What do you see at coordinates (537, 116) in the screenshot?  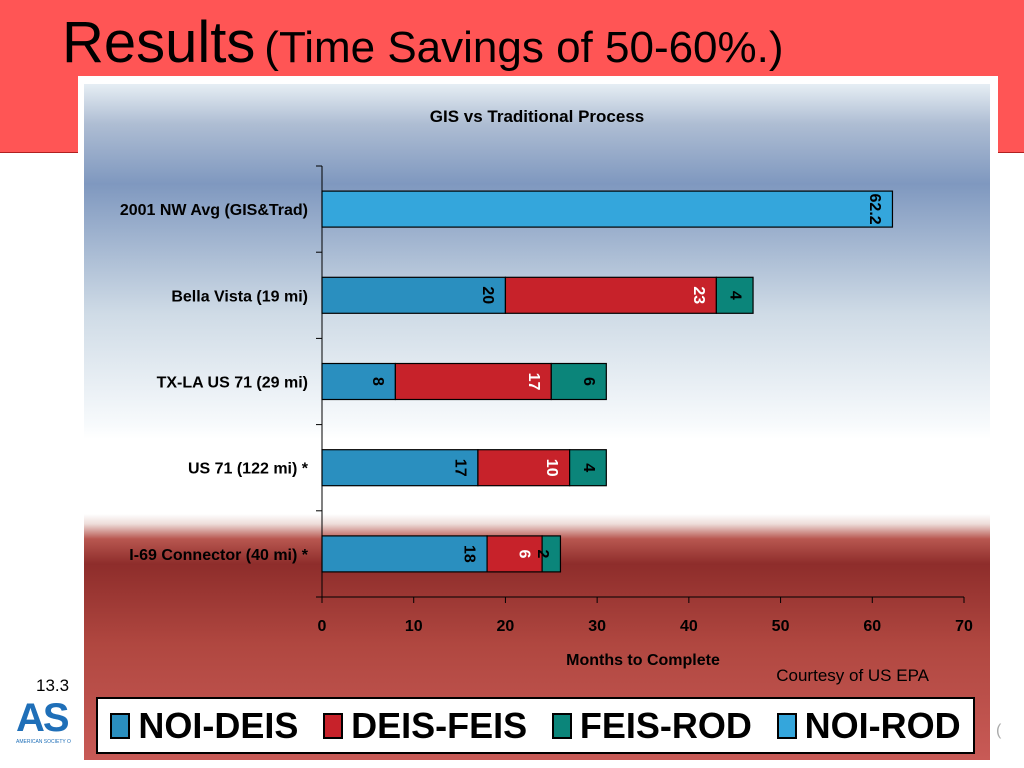 I see `chart-title: GIS vs Traditional Process` at bounding box center [537, 116].